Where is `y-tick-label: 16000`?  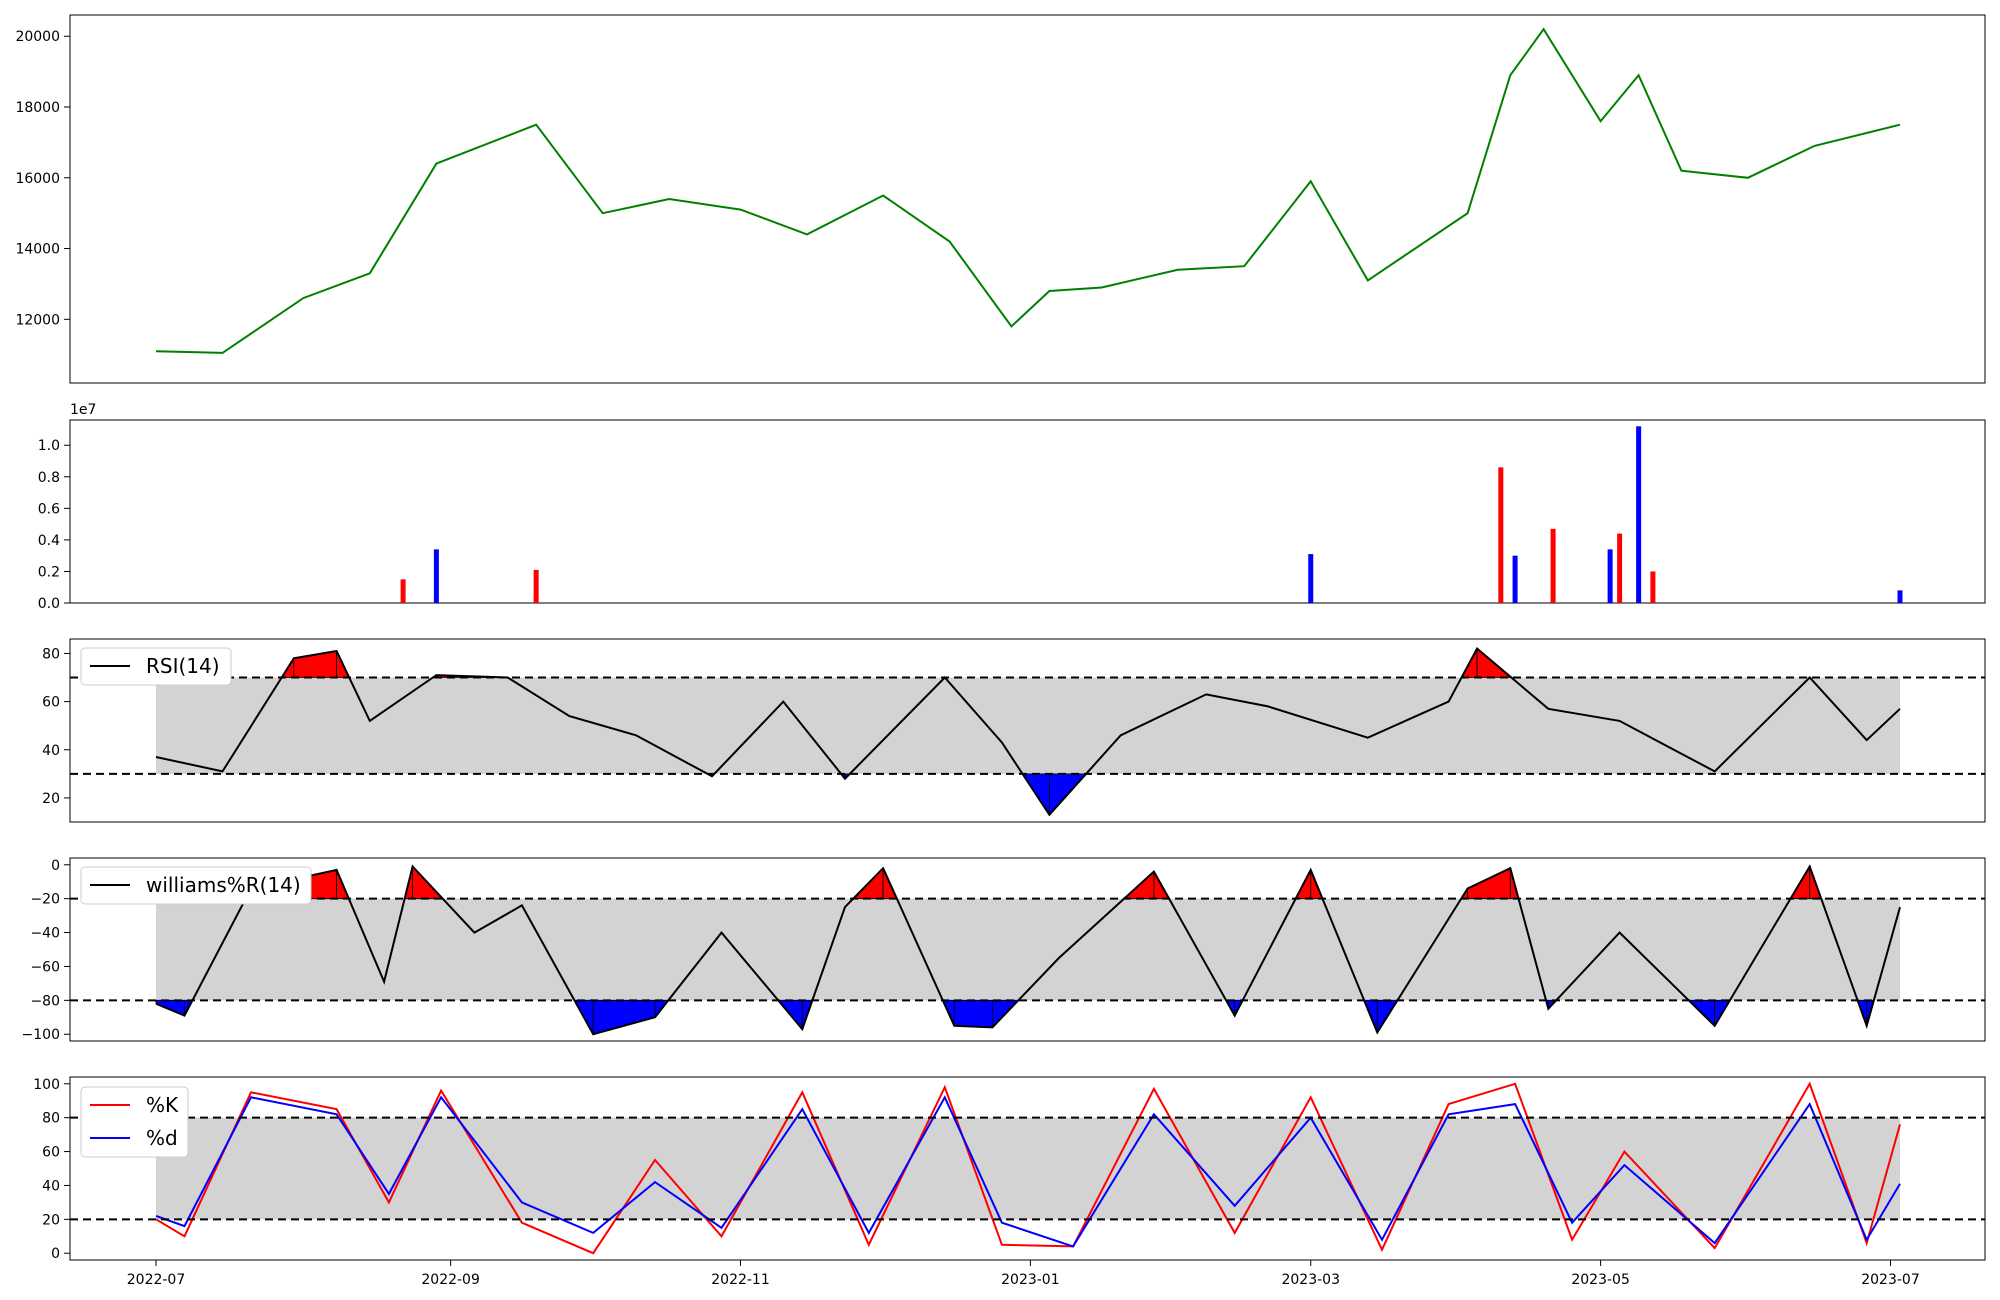
y-tick-label: 16000 is located at coordinates (37, 179).